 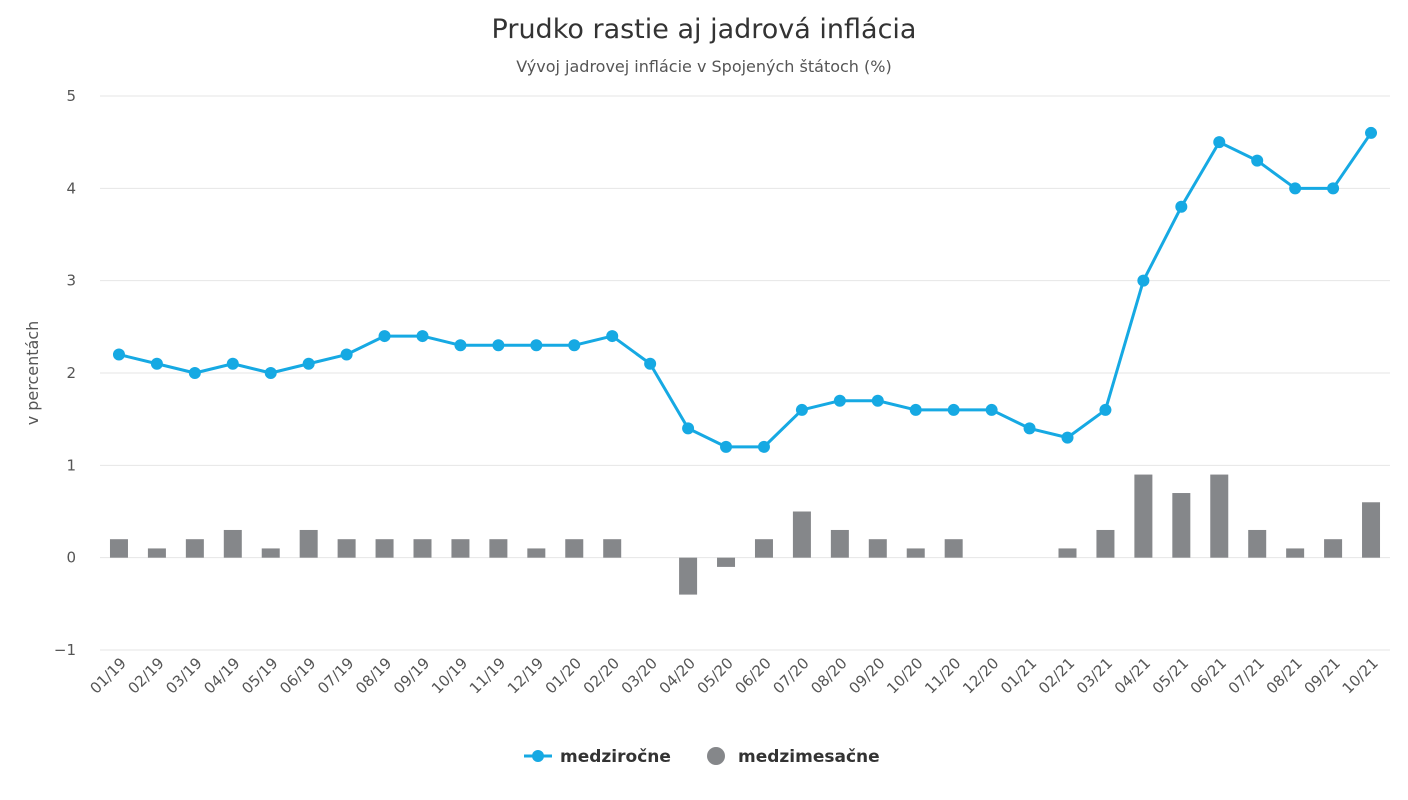 I want to click on x-tick-label: 09/20, so click(x=866, y=675).